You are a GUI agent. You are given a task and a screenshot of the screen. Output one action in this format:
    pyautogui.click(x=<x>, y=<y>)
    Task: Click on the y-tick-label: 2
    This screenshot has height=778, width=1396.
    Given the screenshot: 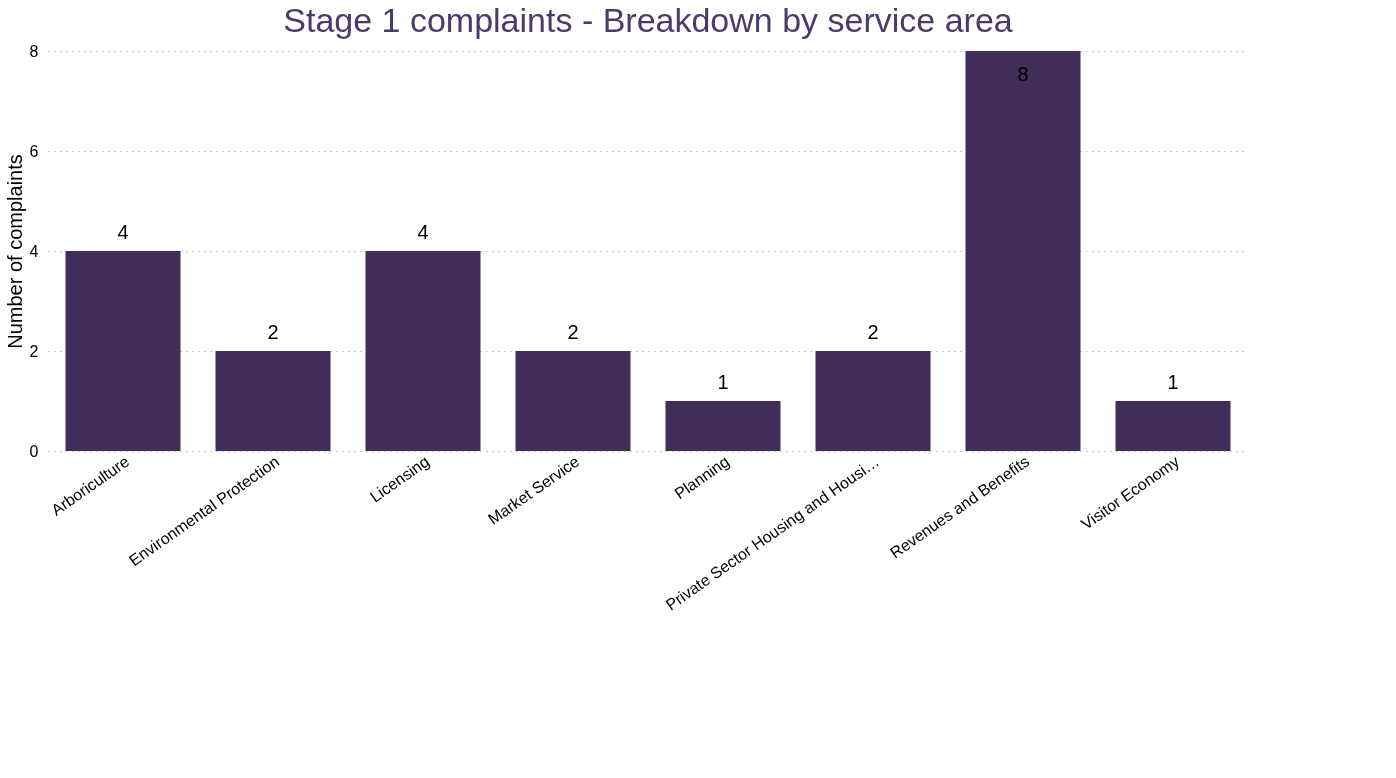 What is the action you would take?
    pyautogui.click(x=34, y=351)
    